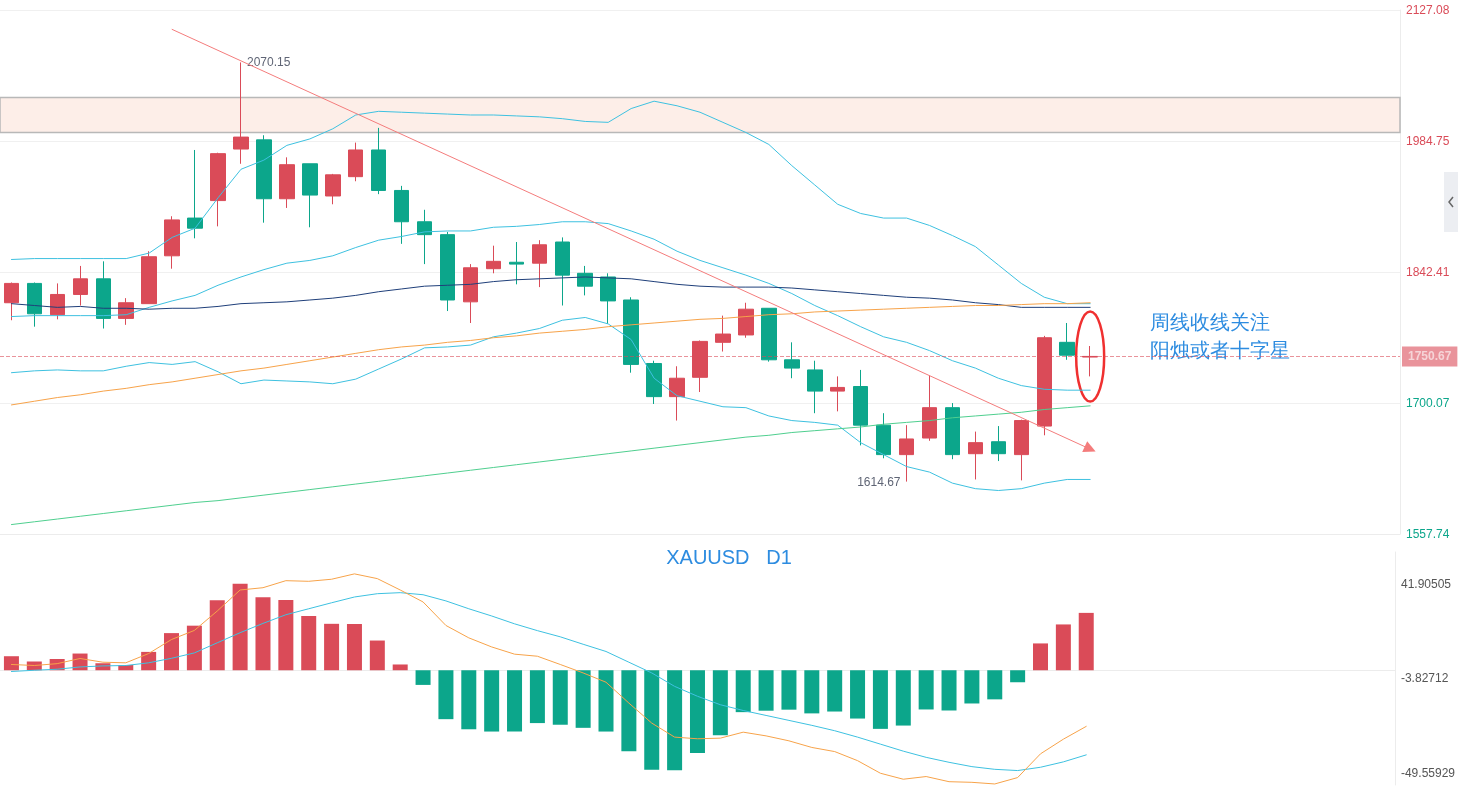 The image size is (1458, 795). What do you see at coordinates (1220, 350) in the screenshot?
I see `text: 阳烛或者十字星` at bounding box center [1220, 350].